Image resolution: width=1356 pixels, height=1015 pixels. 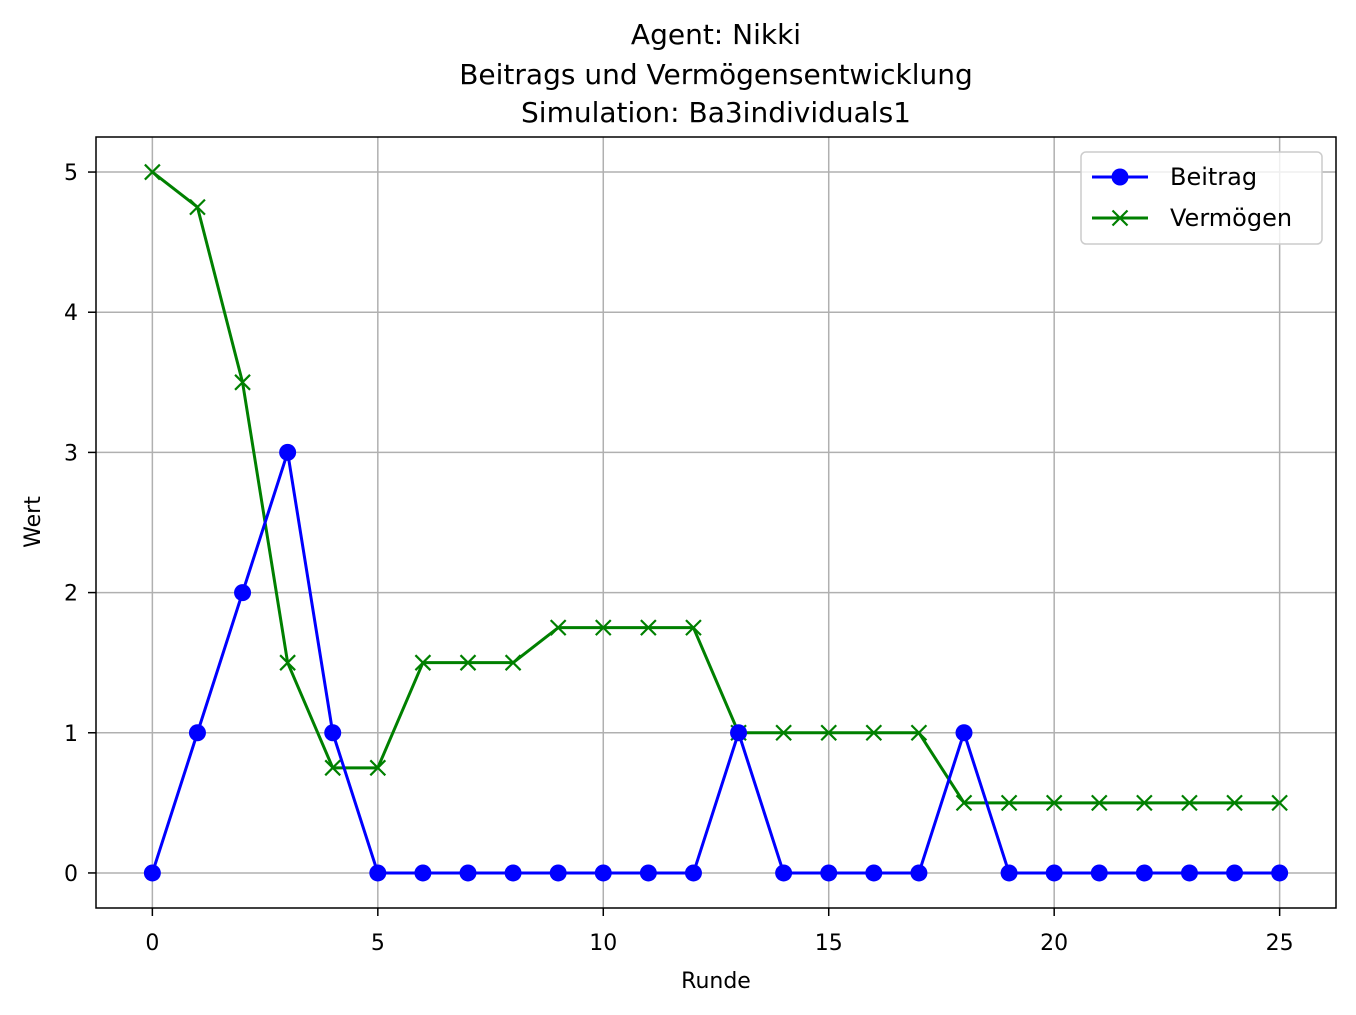 What do you see at coordinates (716, 981) in the screenshot?
I see `x-axis-label: Runde` at bounding box center [716, 981].